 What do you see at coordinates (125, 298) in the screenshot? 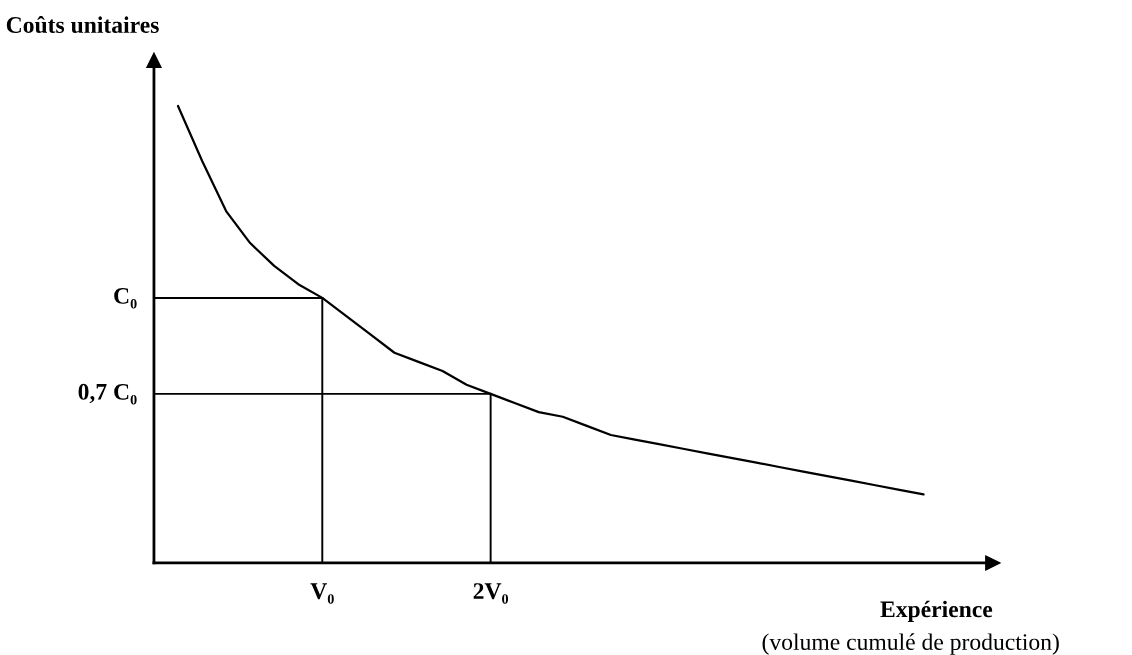
I see `ref-line-label: C₀` at bounding box center [125, 298].